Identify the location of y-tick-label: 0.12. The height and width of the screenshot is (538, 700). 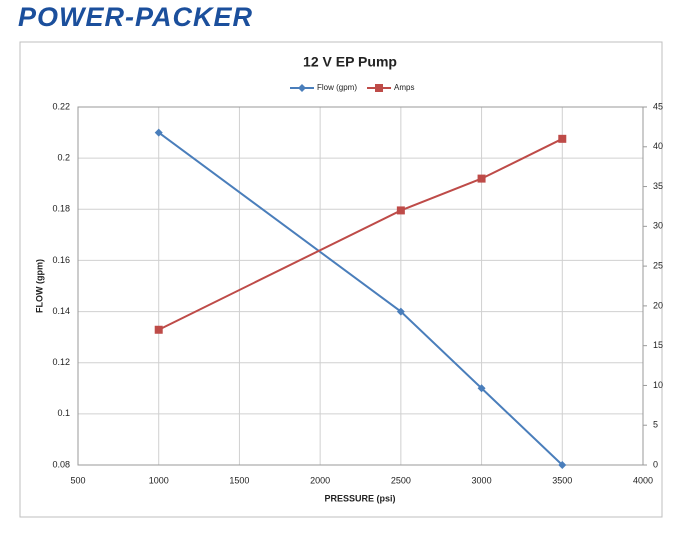
(61, 362).